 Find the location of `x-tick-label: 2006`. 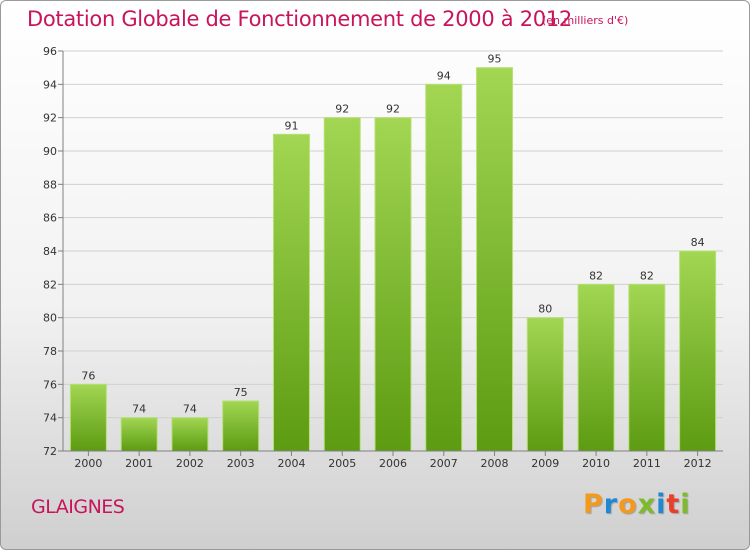

x-tick-label: 2006 is located at coordinates (393, 463).